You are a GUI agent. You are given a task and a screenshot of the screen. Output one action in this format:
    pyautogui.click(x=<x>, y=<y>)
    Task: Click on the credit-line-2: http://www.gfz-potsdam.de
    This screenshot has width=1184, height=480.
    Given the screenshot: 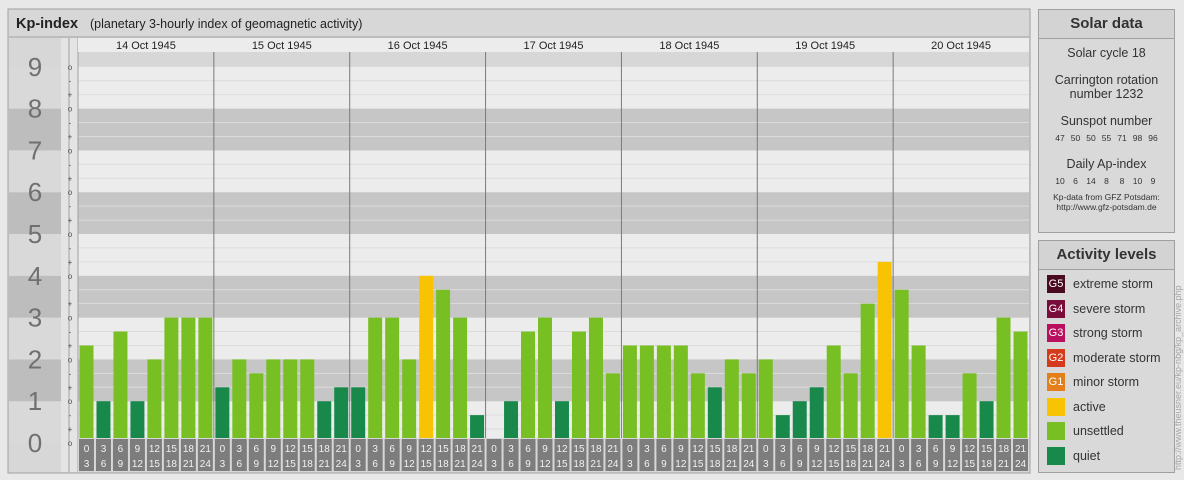 What is the action you would take?
    pyautogui.click(x=1106, y=207)
    